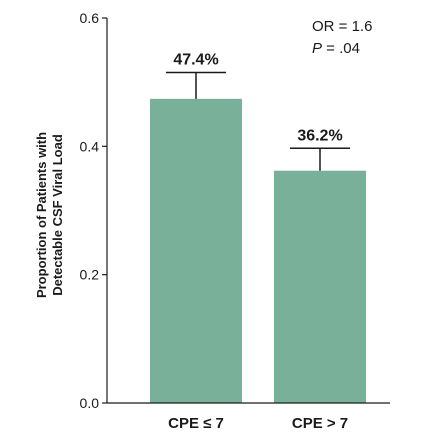  Describe the element at coordinates (90, 18) in the screenshot. I see `y-tick-label-4: 0.6` at that location.